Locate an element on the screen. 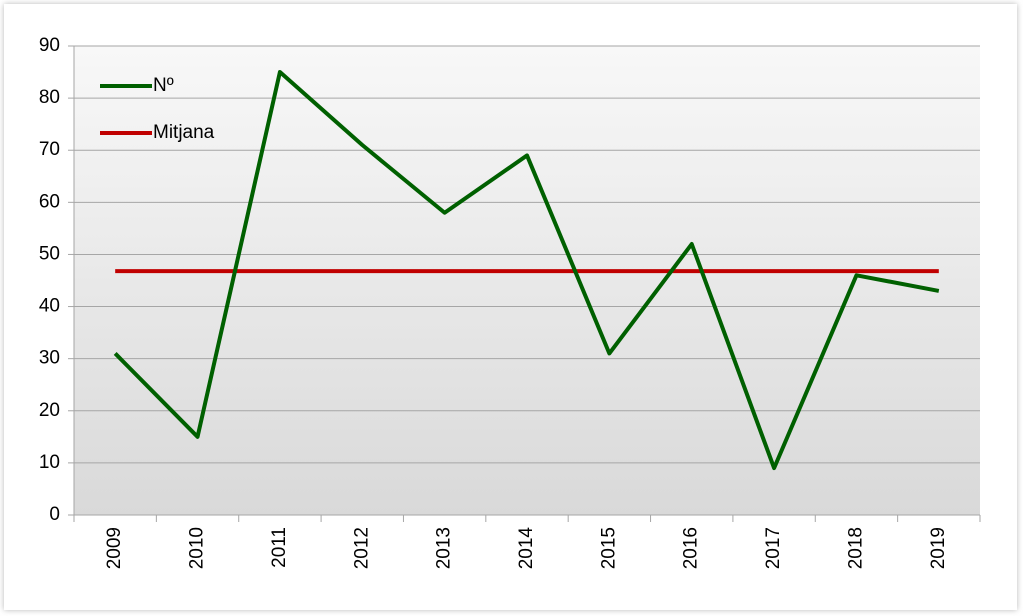 The height and width of the screenshot is (616, 1023). legend-label: Nº is located at coordinates (163, 85).